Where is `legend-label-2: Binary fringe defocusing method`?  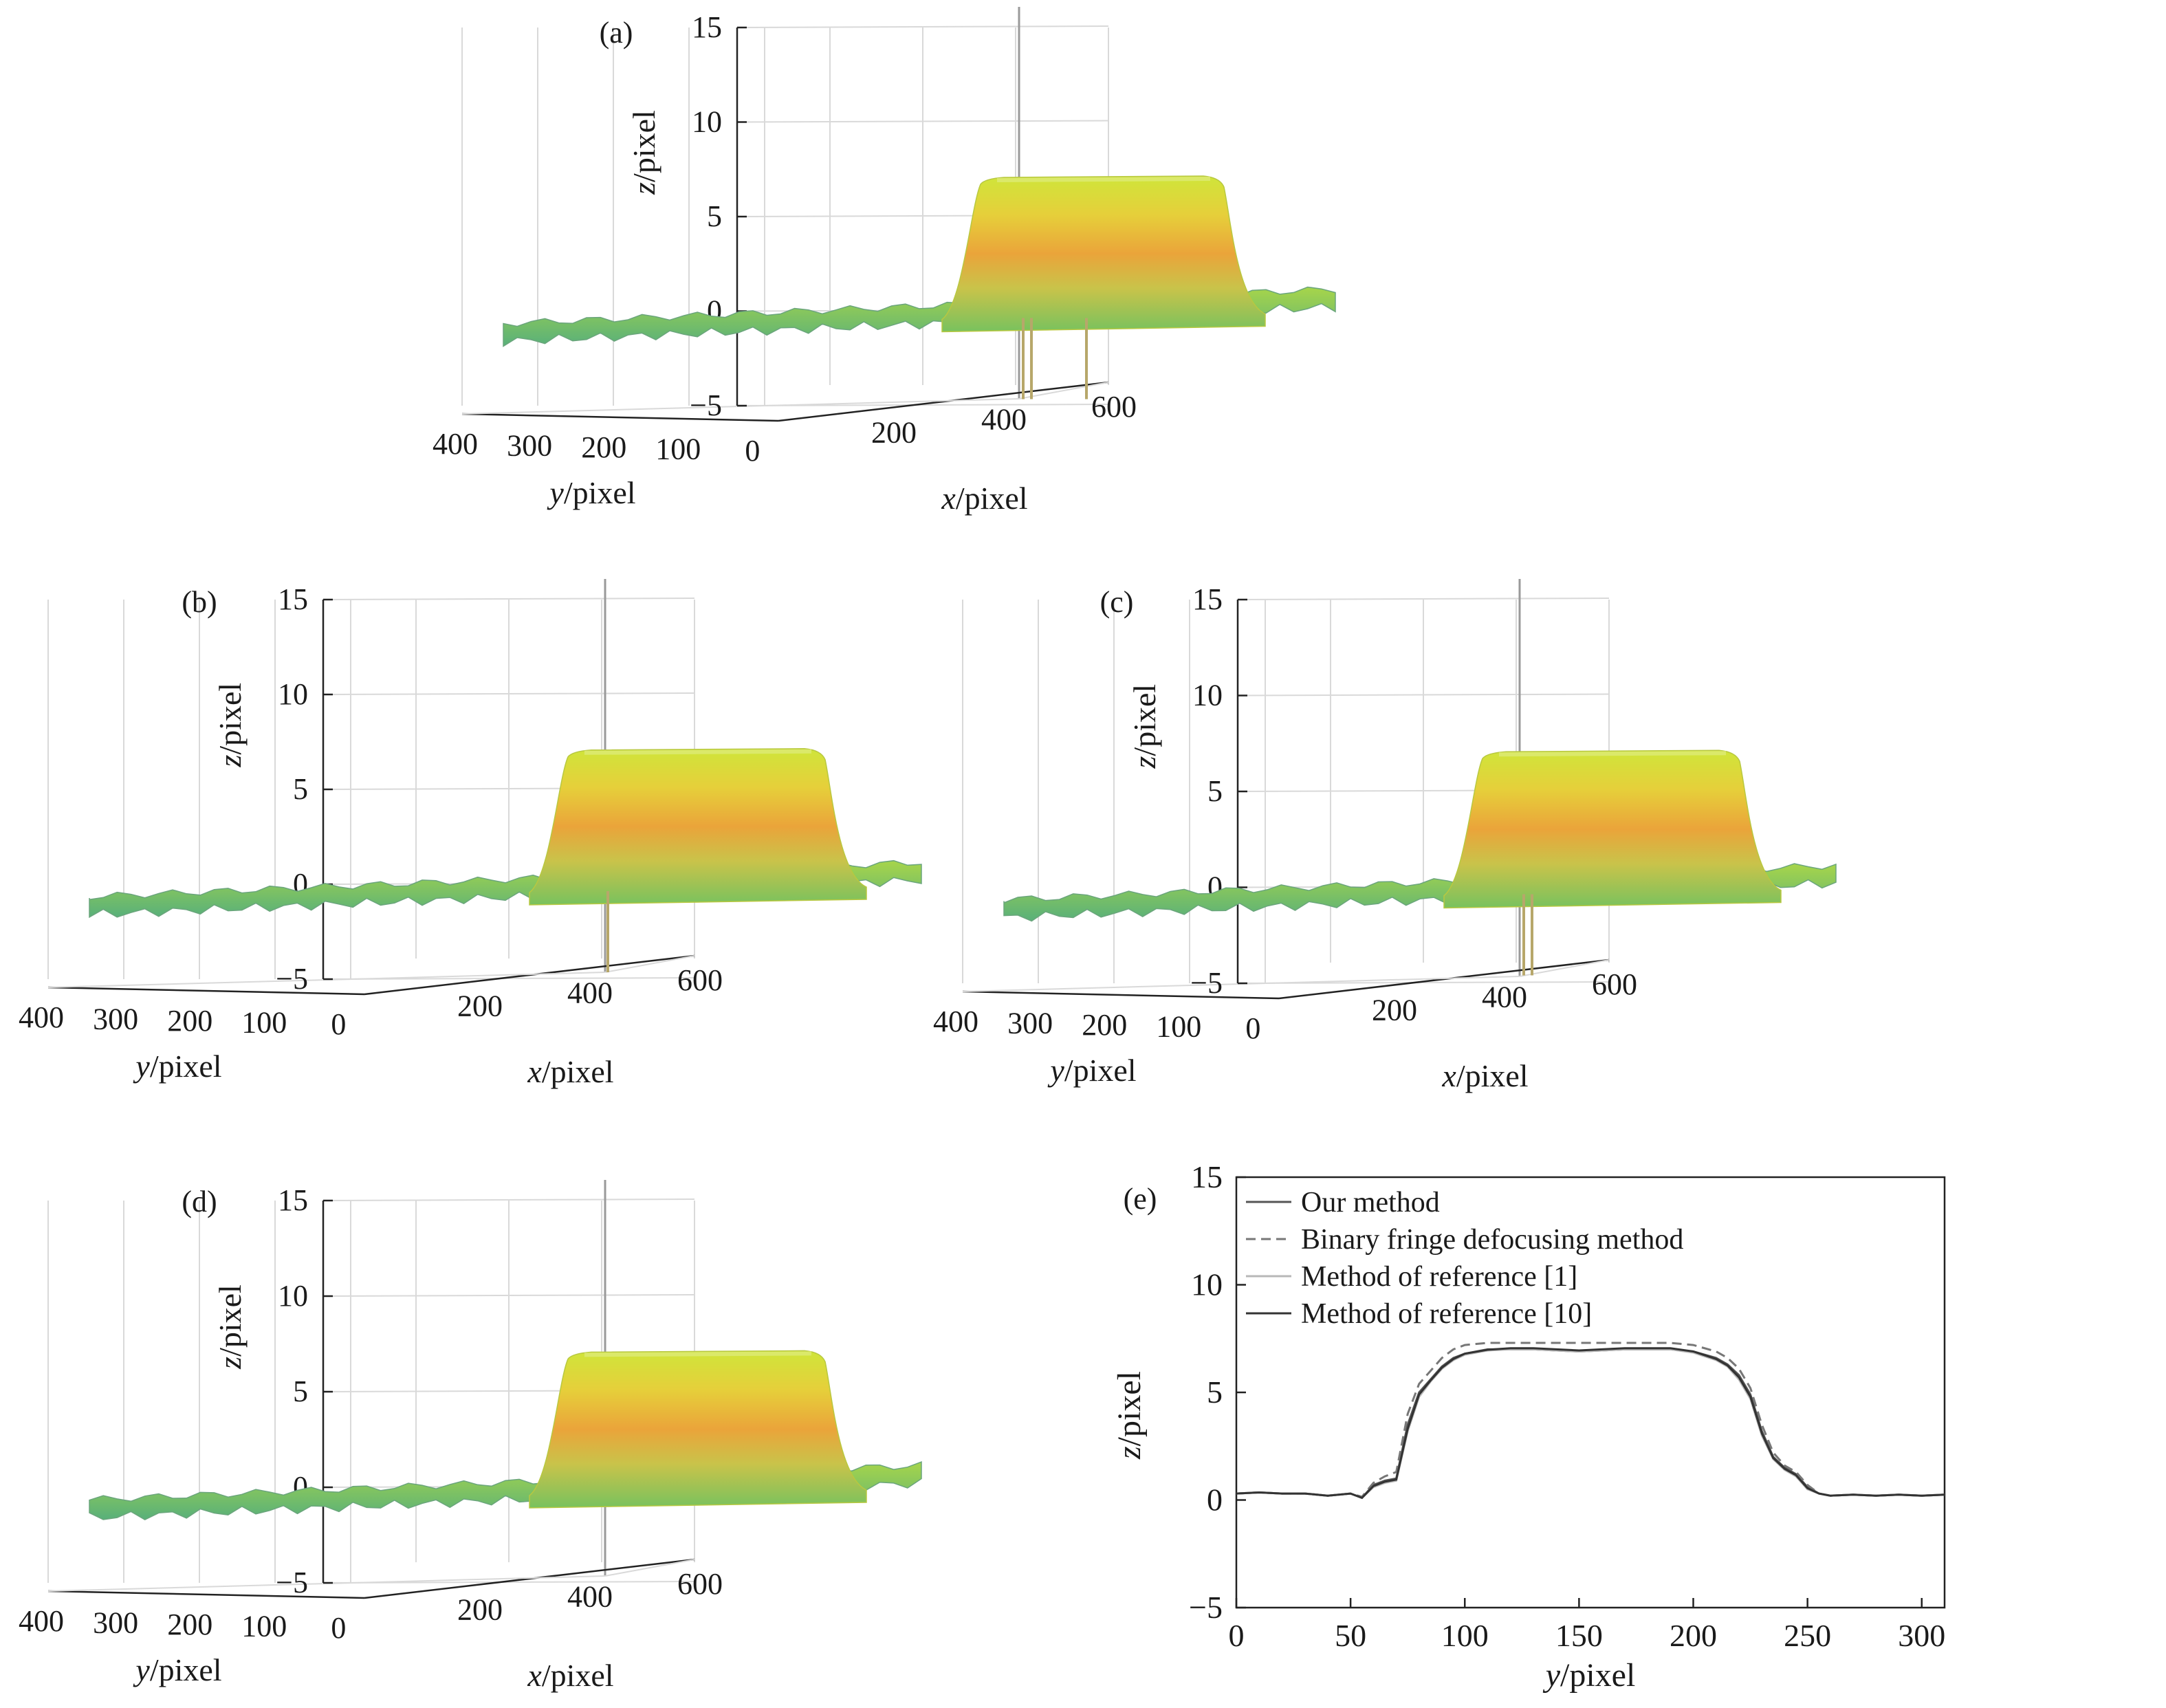 legend-label-2: Binary fringe defocusing method is located at coordinates (1492, 1240).